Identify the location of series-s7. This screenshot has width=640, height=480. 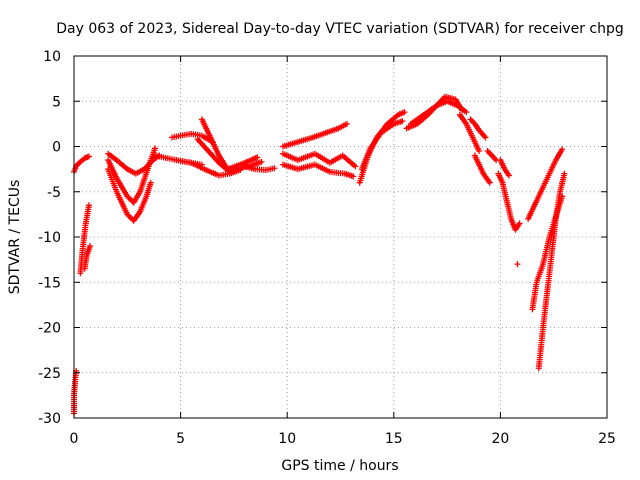
(134, 163).